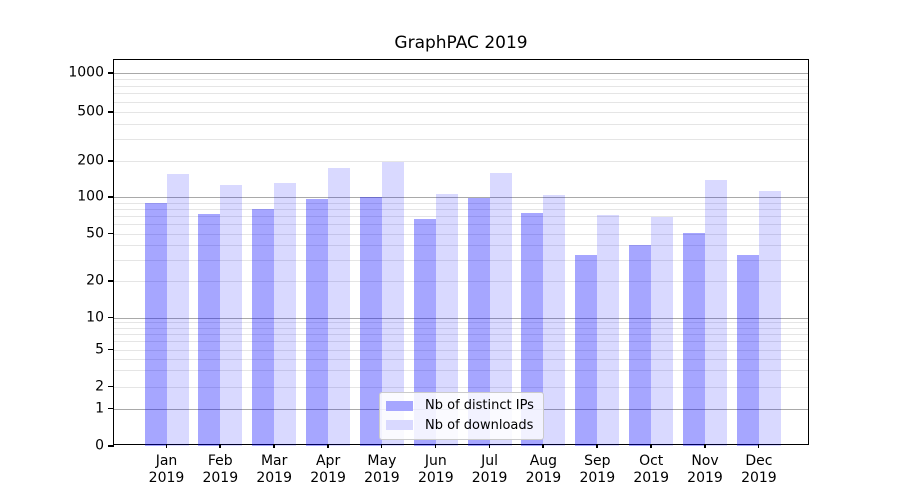 This screenshot has width=900, height=500. What do you see at coordinates (543, 461) in the screenshot?
I see `x-tick-month: Aug` at bounding box center [543, 461].